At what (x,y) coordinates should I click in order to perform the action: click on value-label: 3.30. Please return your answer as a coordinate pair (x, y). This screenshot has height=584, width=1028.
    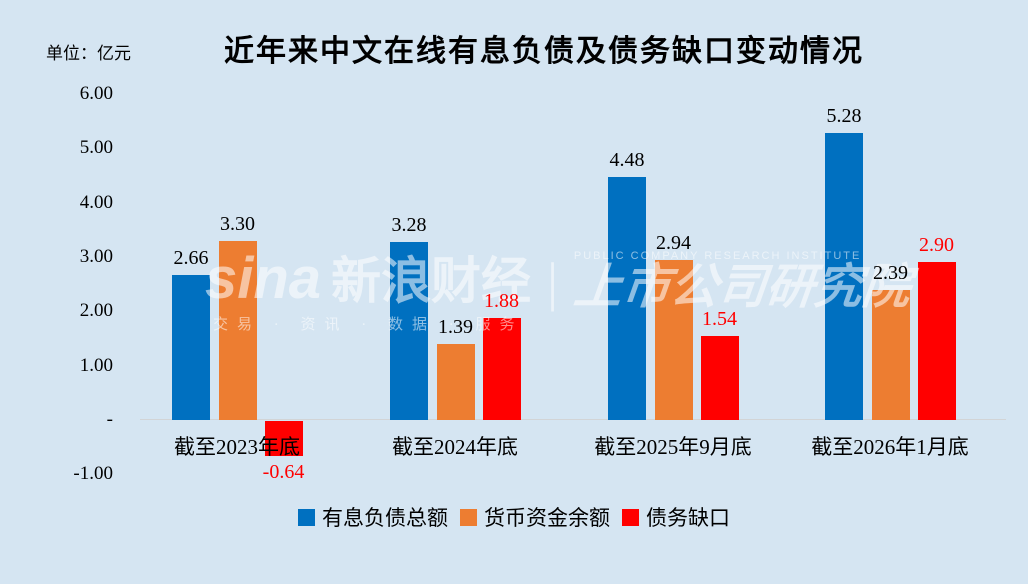
    Looking at the image, I should click on (237, 223).